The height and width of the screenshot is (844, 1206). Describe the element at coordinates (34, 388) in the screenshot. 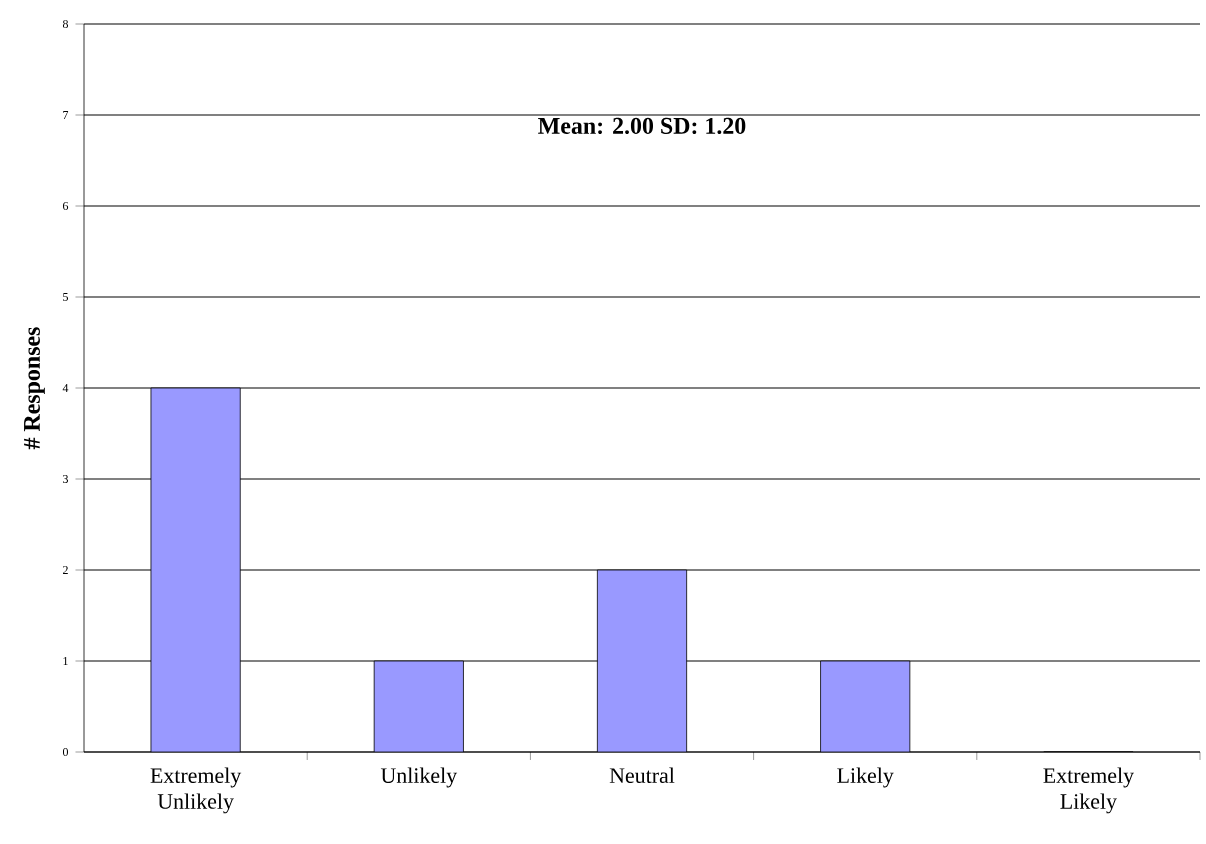

I see `y-axis-title: # Responses` at that location.